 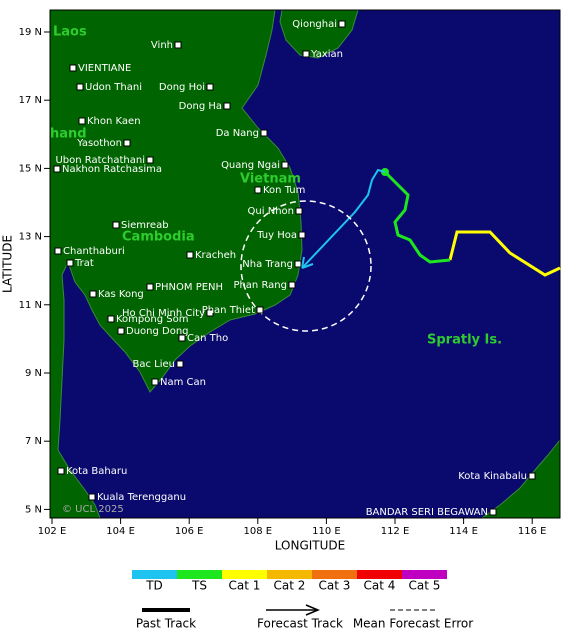 I want to click on region-label: Vietnam, so click(x=270, y=179).